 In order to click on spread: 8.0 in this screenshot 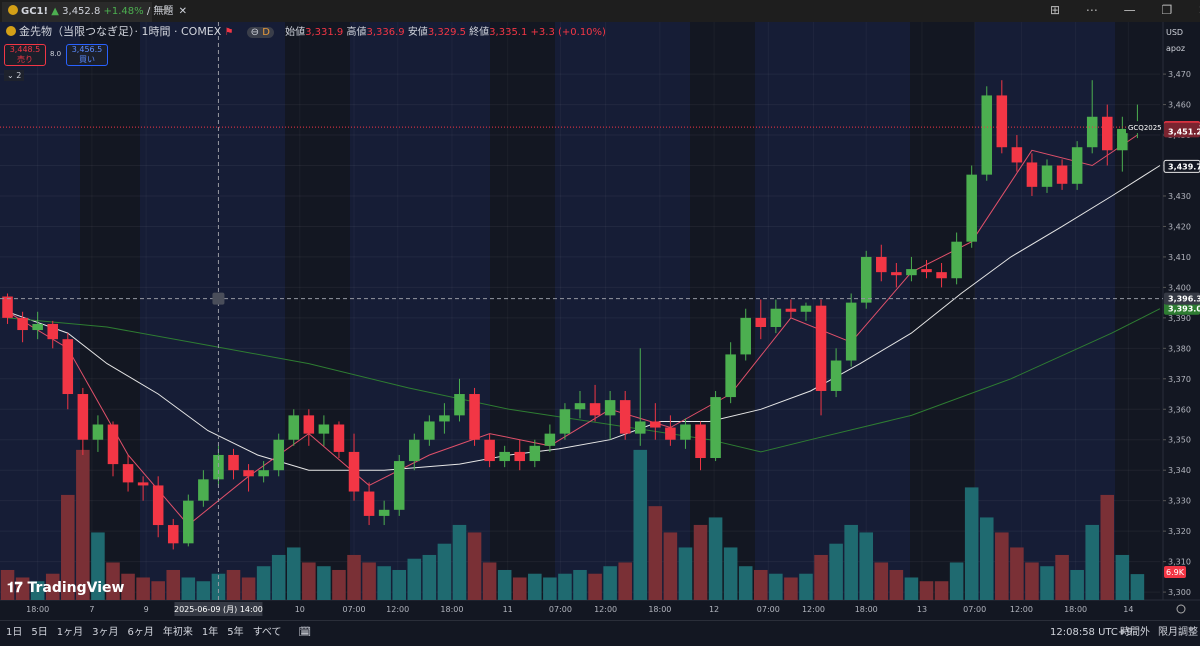, I will do `click(56, 54)`.